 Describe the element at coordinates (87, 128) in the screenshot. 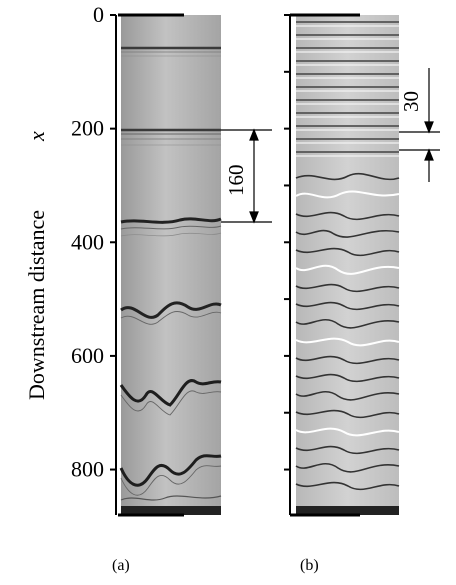

I see `tick-label: 200` at that location.